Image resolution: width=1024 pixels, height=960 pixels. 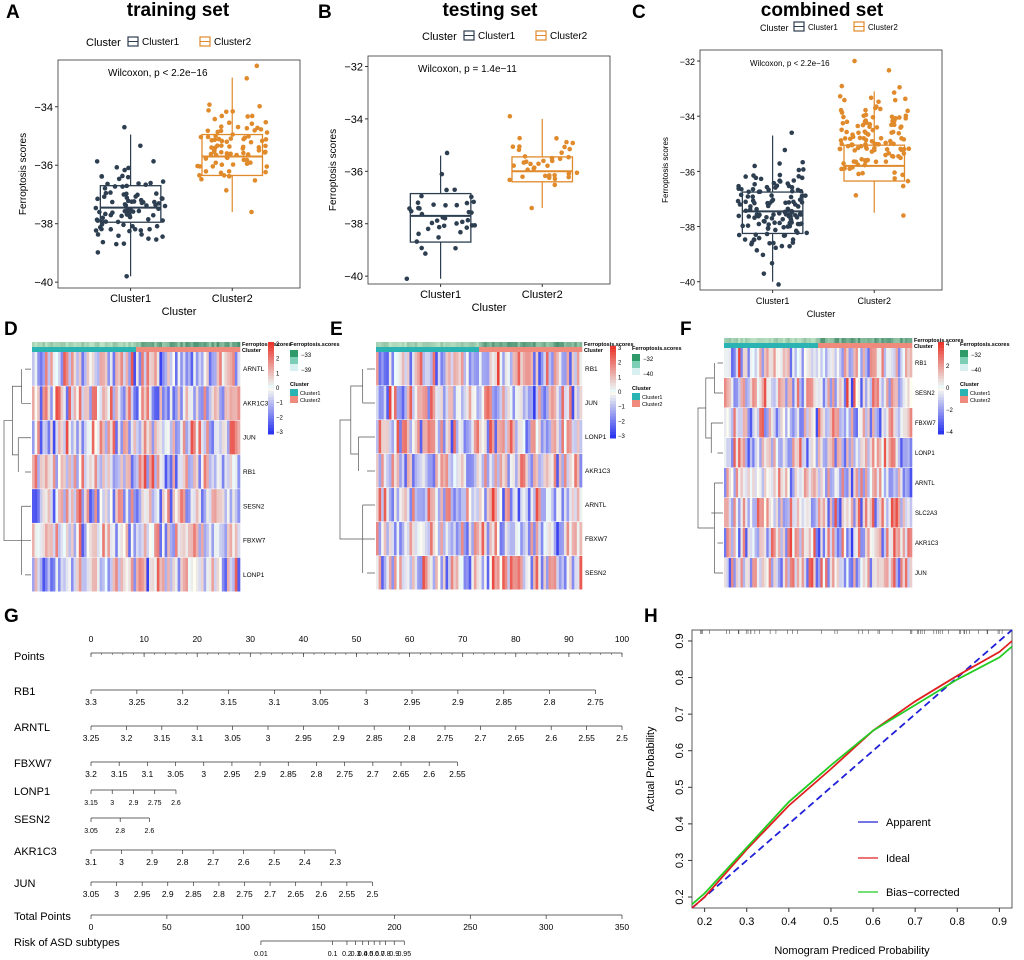 What do you see at coordinates (622, 422) in the screenshot?
I see `scale-tick-label: −2` at bounding box center [622, 422].